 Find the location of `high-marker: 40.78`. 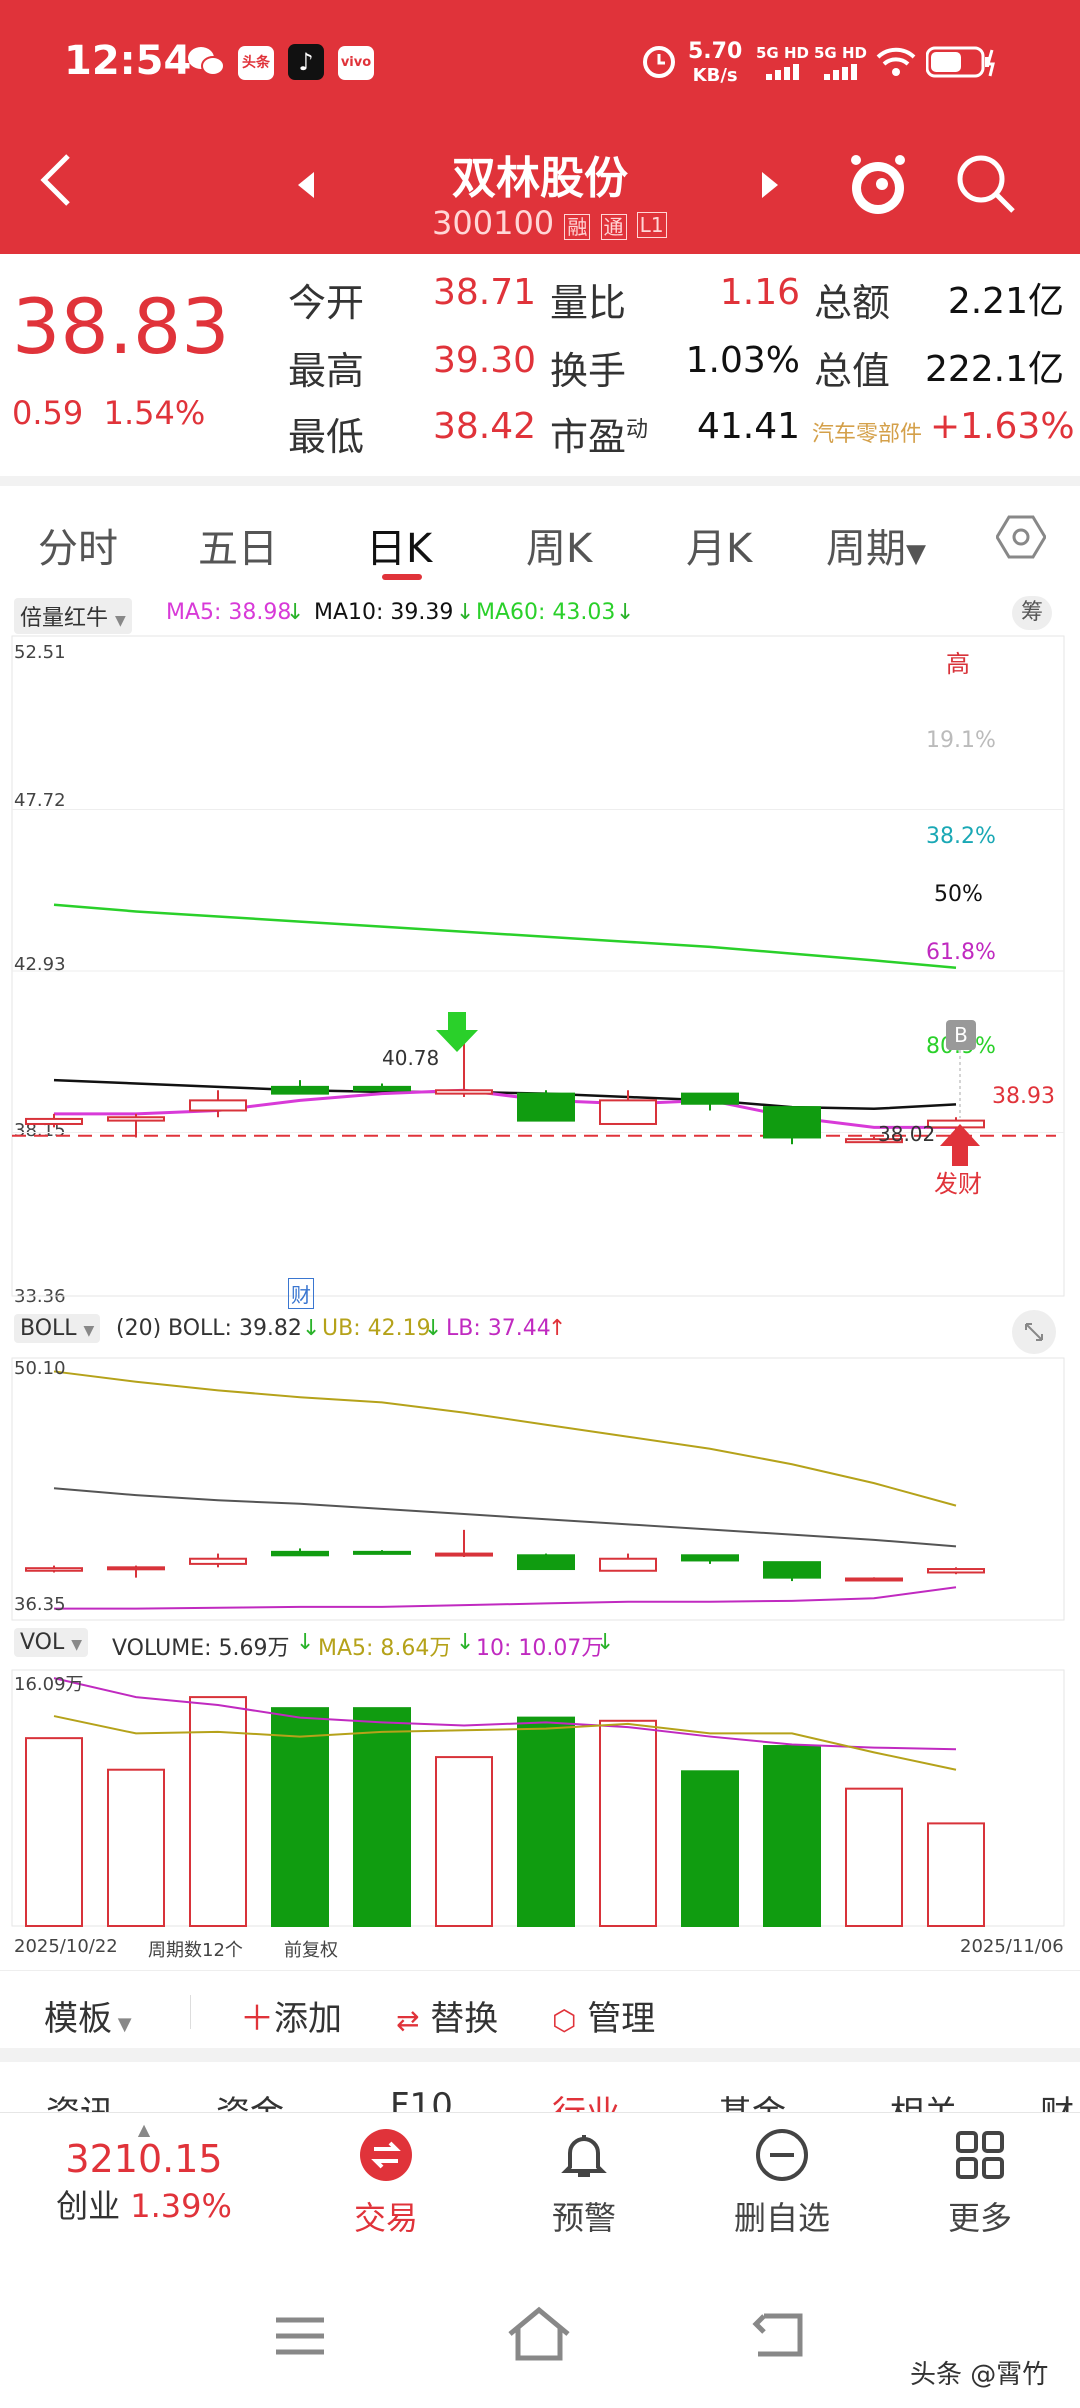

high-marker: 40.78 is located at coordinates (411, 1058).